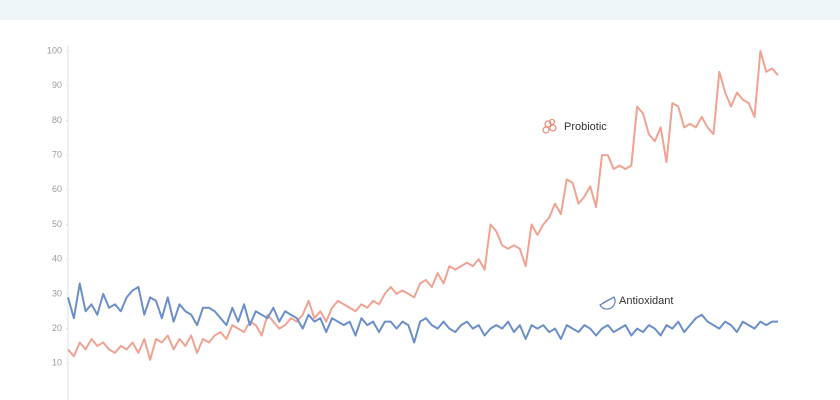 The image size is (840, 400). Describe the element at coordinates (422, 313) in the screenshot. I see `series-line` at that location.